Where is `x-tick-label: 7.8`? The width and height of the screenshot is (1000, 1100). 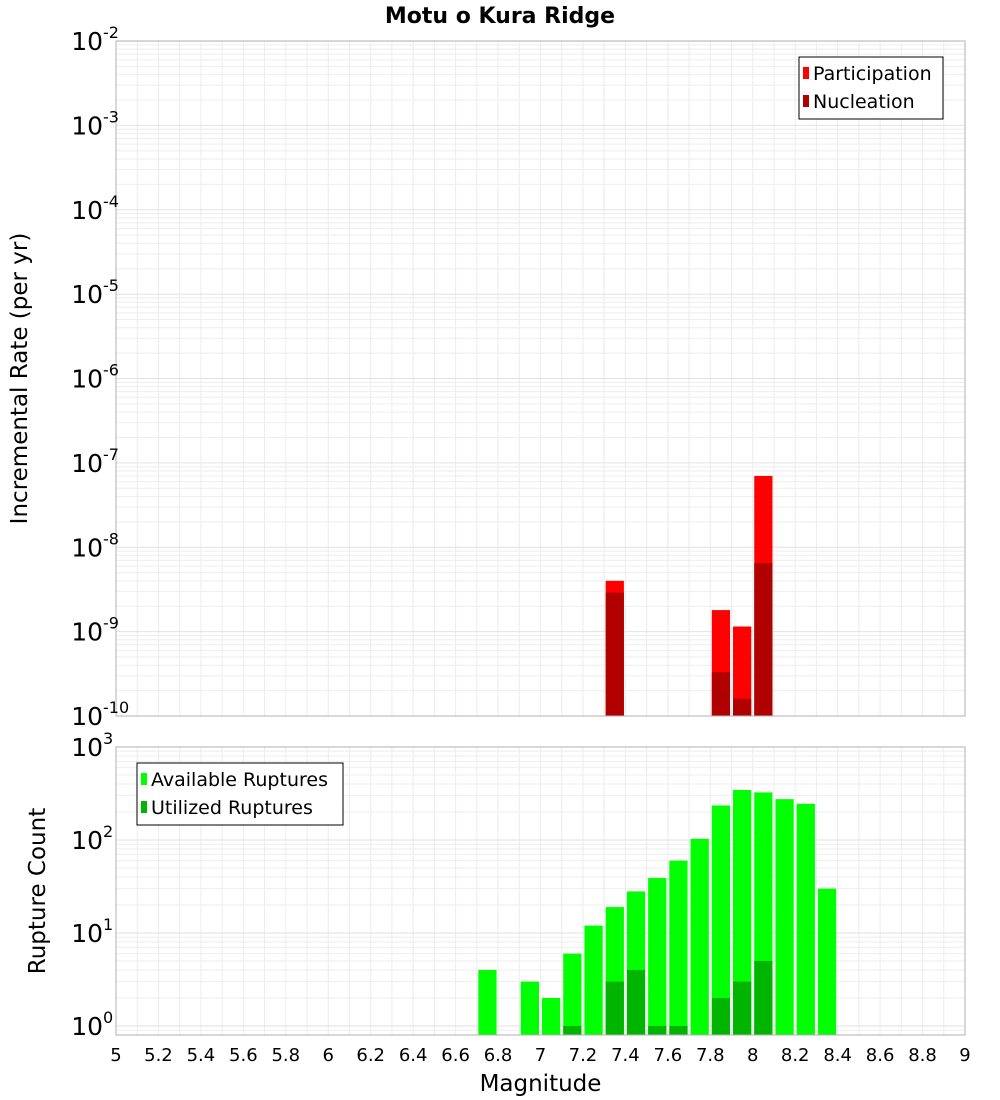 x-tick-label: 7.8 is located at coordinates (710, 1055).